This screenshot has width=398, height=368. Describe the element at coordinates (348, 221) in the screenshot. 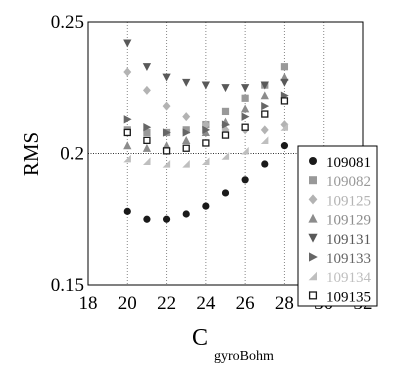

I see `legend-label: 109129` at that location.